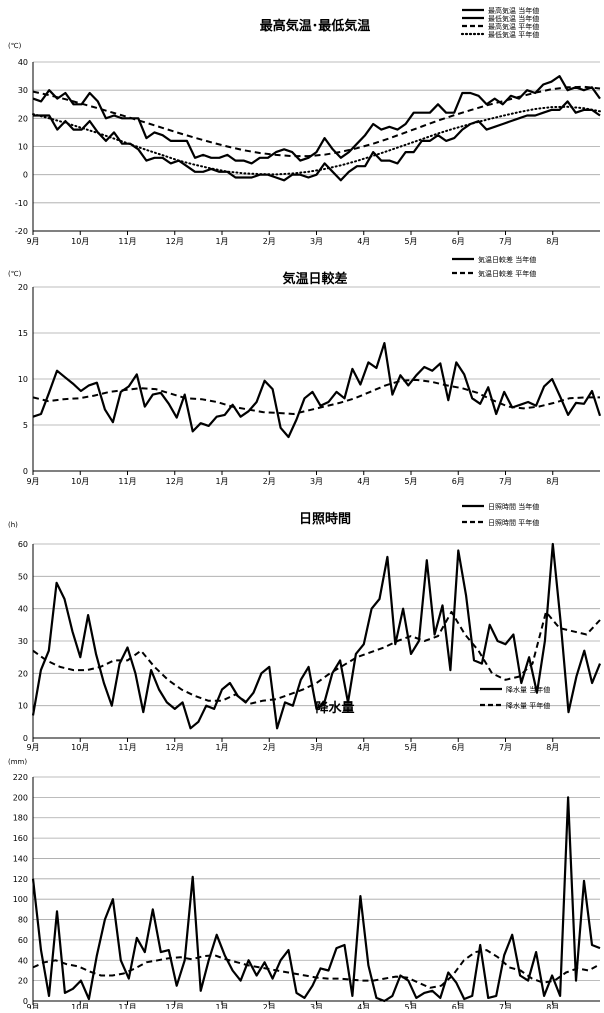  I want to click on chart4-y-tick-label: 80, so click(23, 920).